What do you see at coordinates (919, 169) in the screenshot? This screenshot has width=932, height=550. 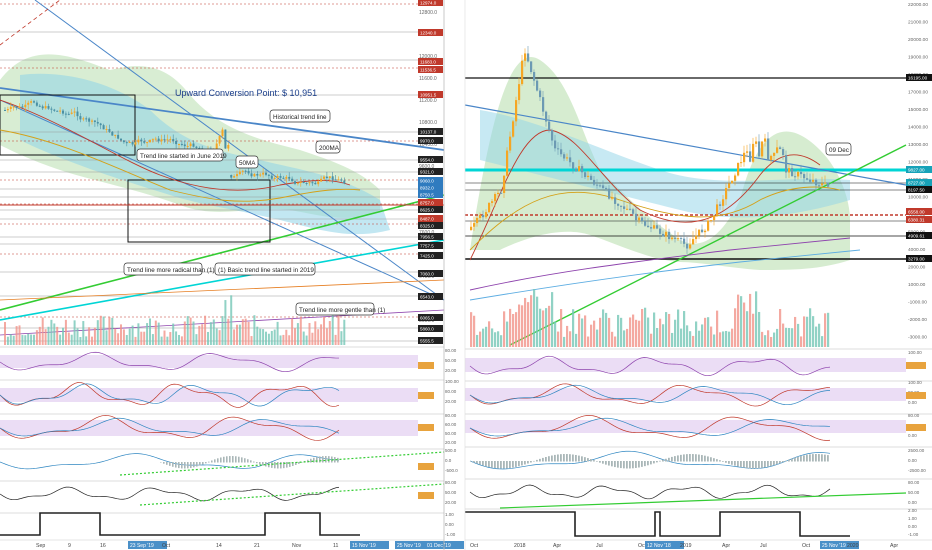 I see `right-price-tag` at bounding box center [919, 169].